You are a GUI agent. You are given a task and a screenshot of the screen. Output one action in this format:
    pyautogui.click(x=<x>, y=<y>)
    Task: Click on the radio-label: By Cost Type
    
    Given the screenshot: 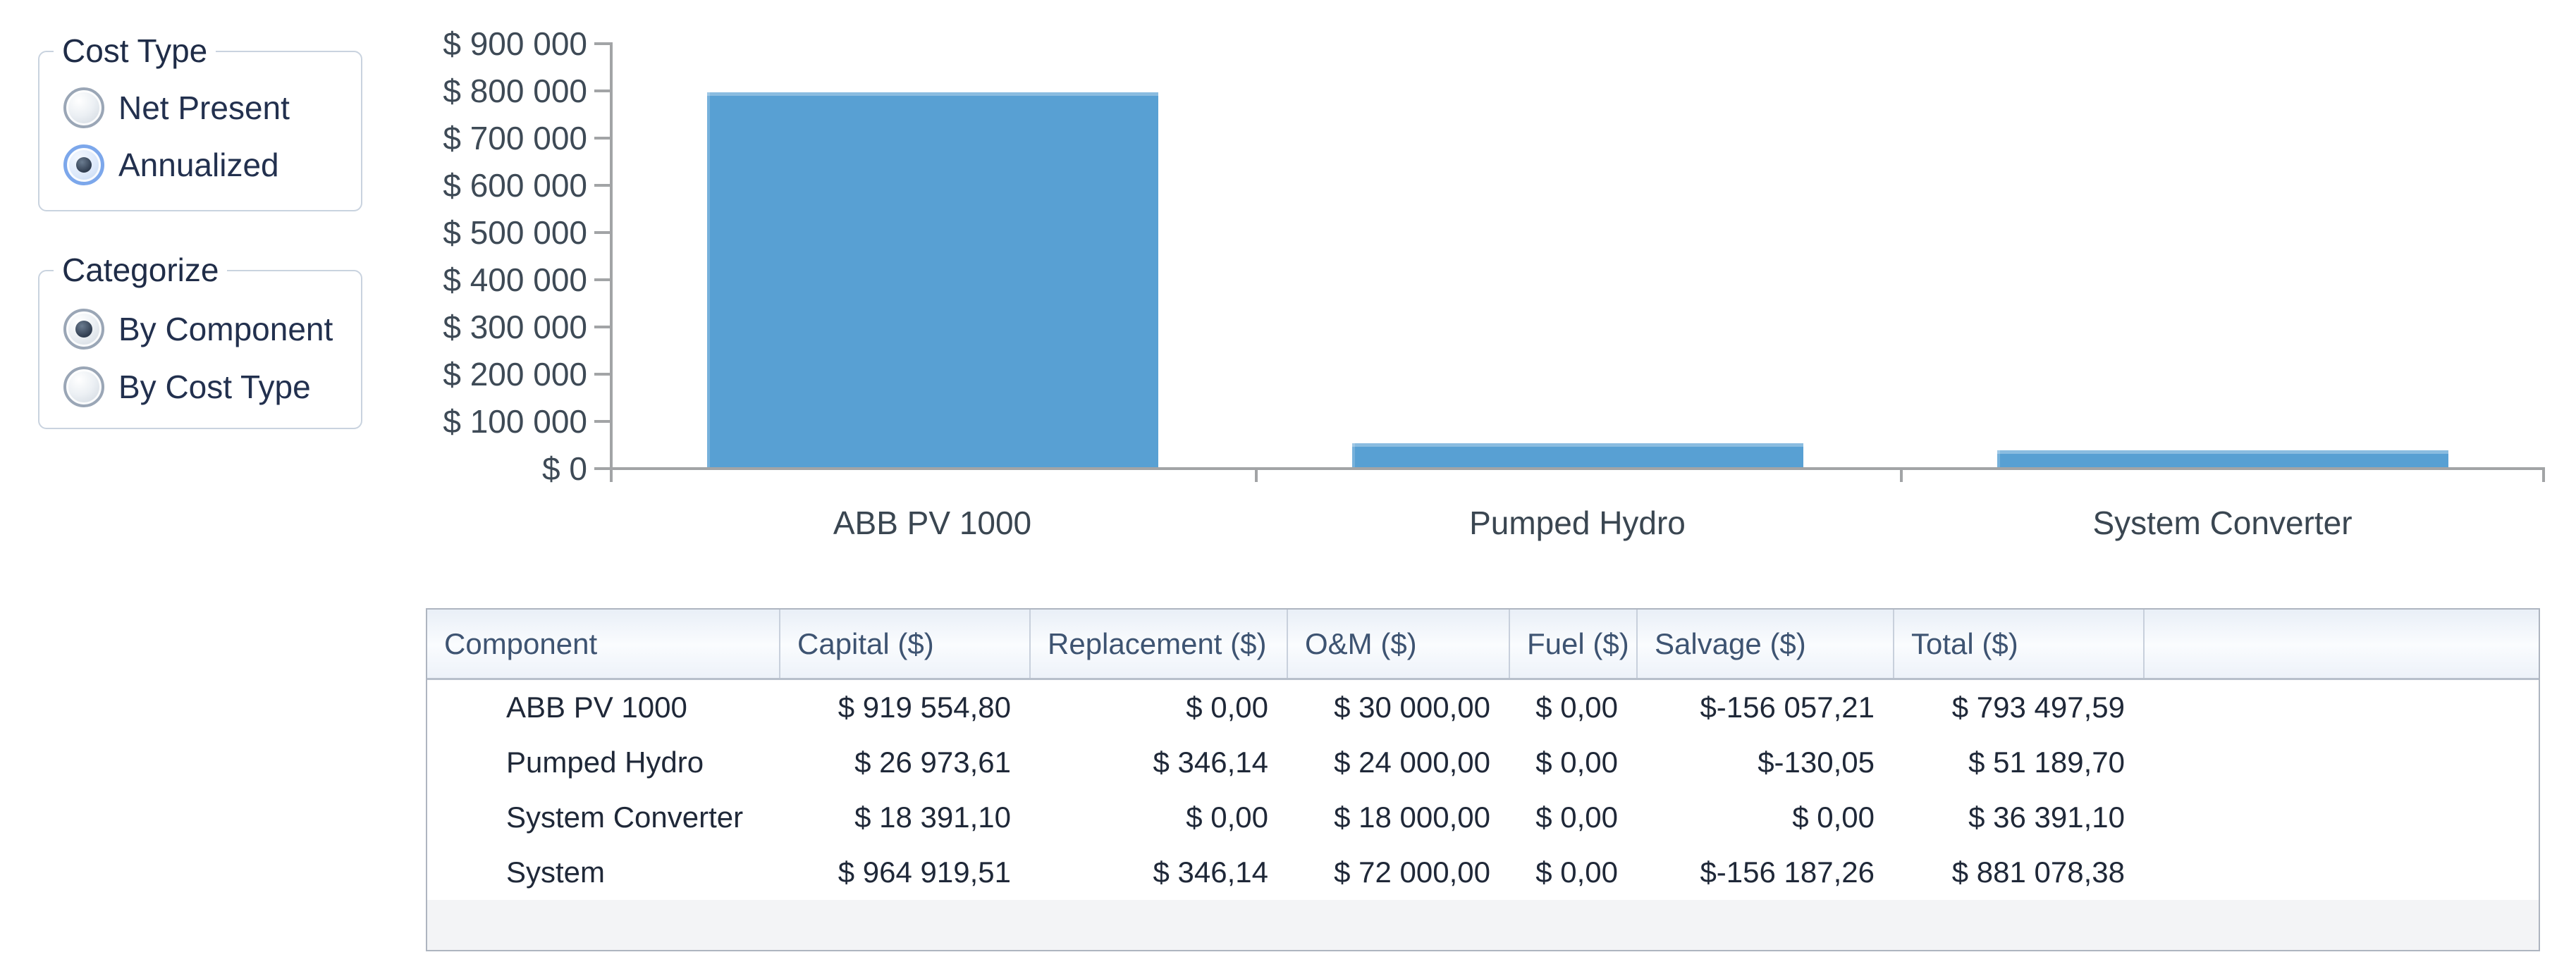 What is the action you would take?
    pyautogui.click(x=214, y=387)
    